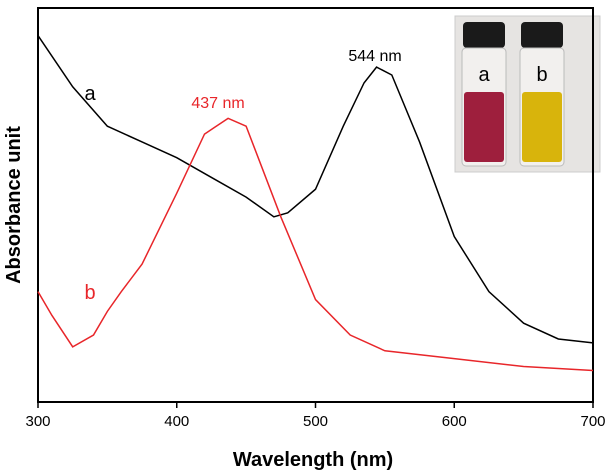  Describe the element at coordinates (14, 205) in the screenshot. I see `y-axis-label: Absorbance unit` at that location.